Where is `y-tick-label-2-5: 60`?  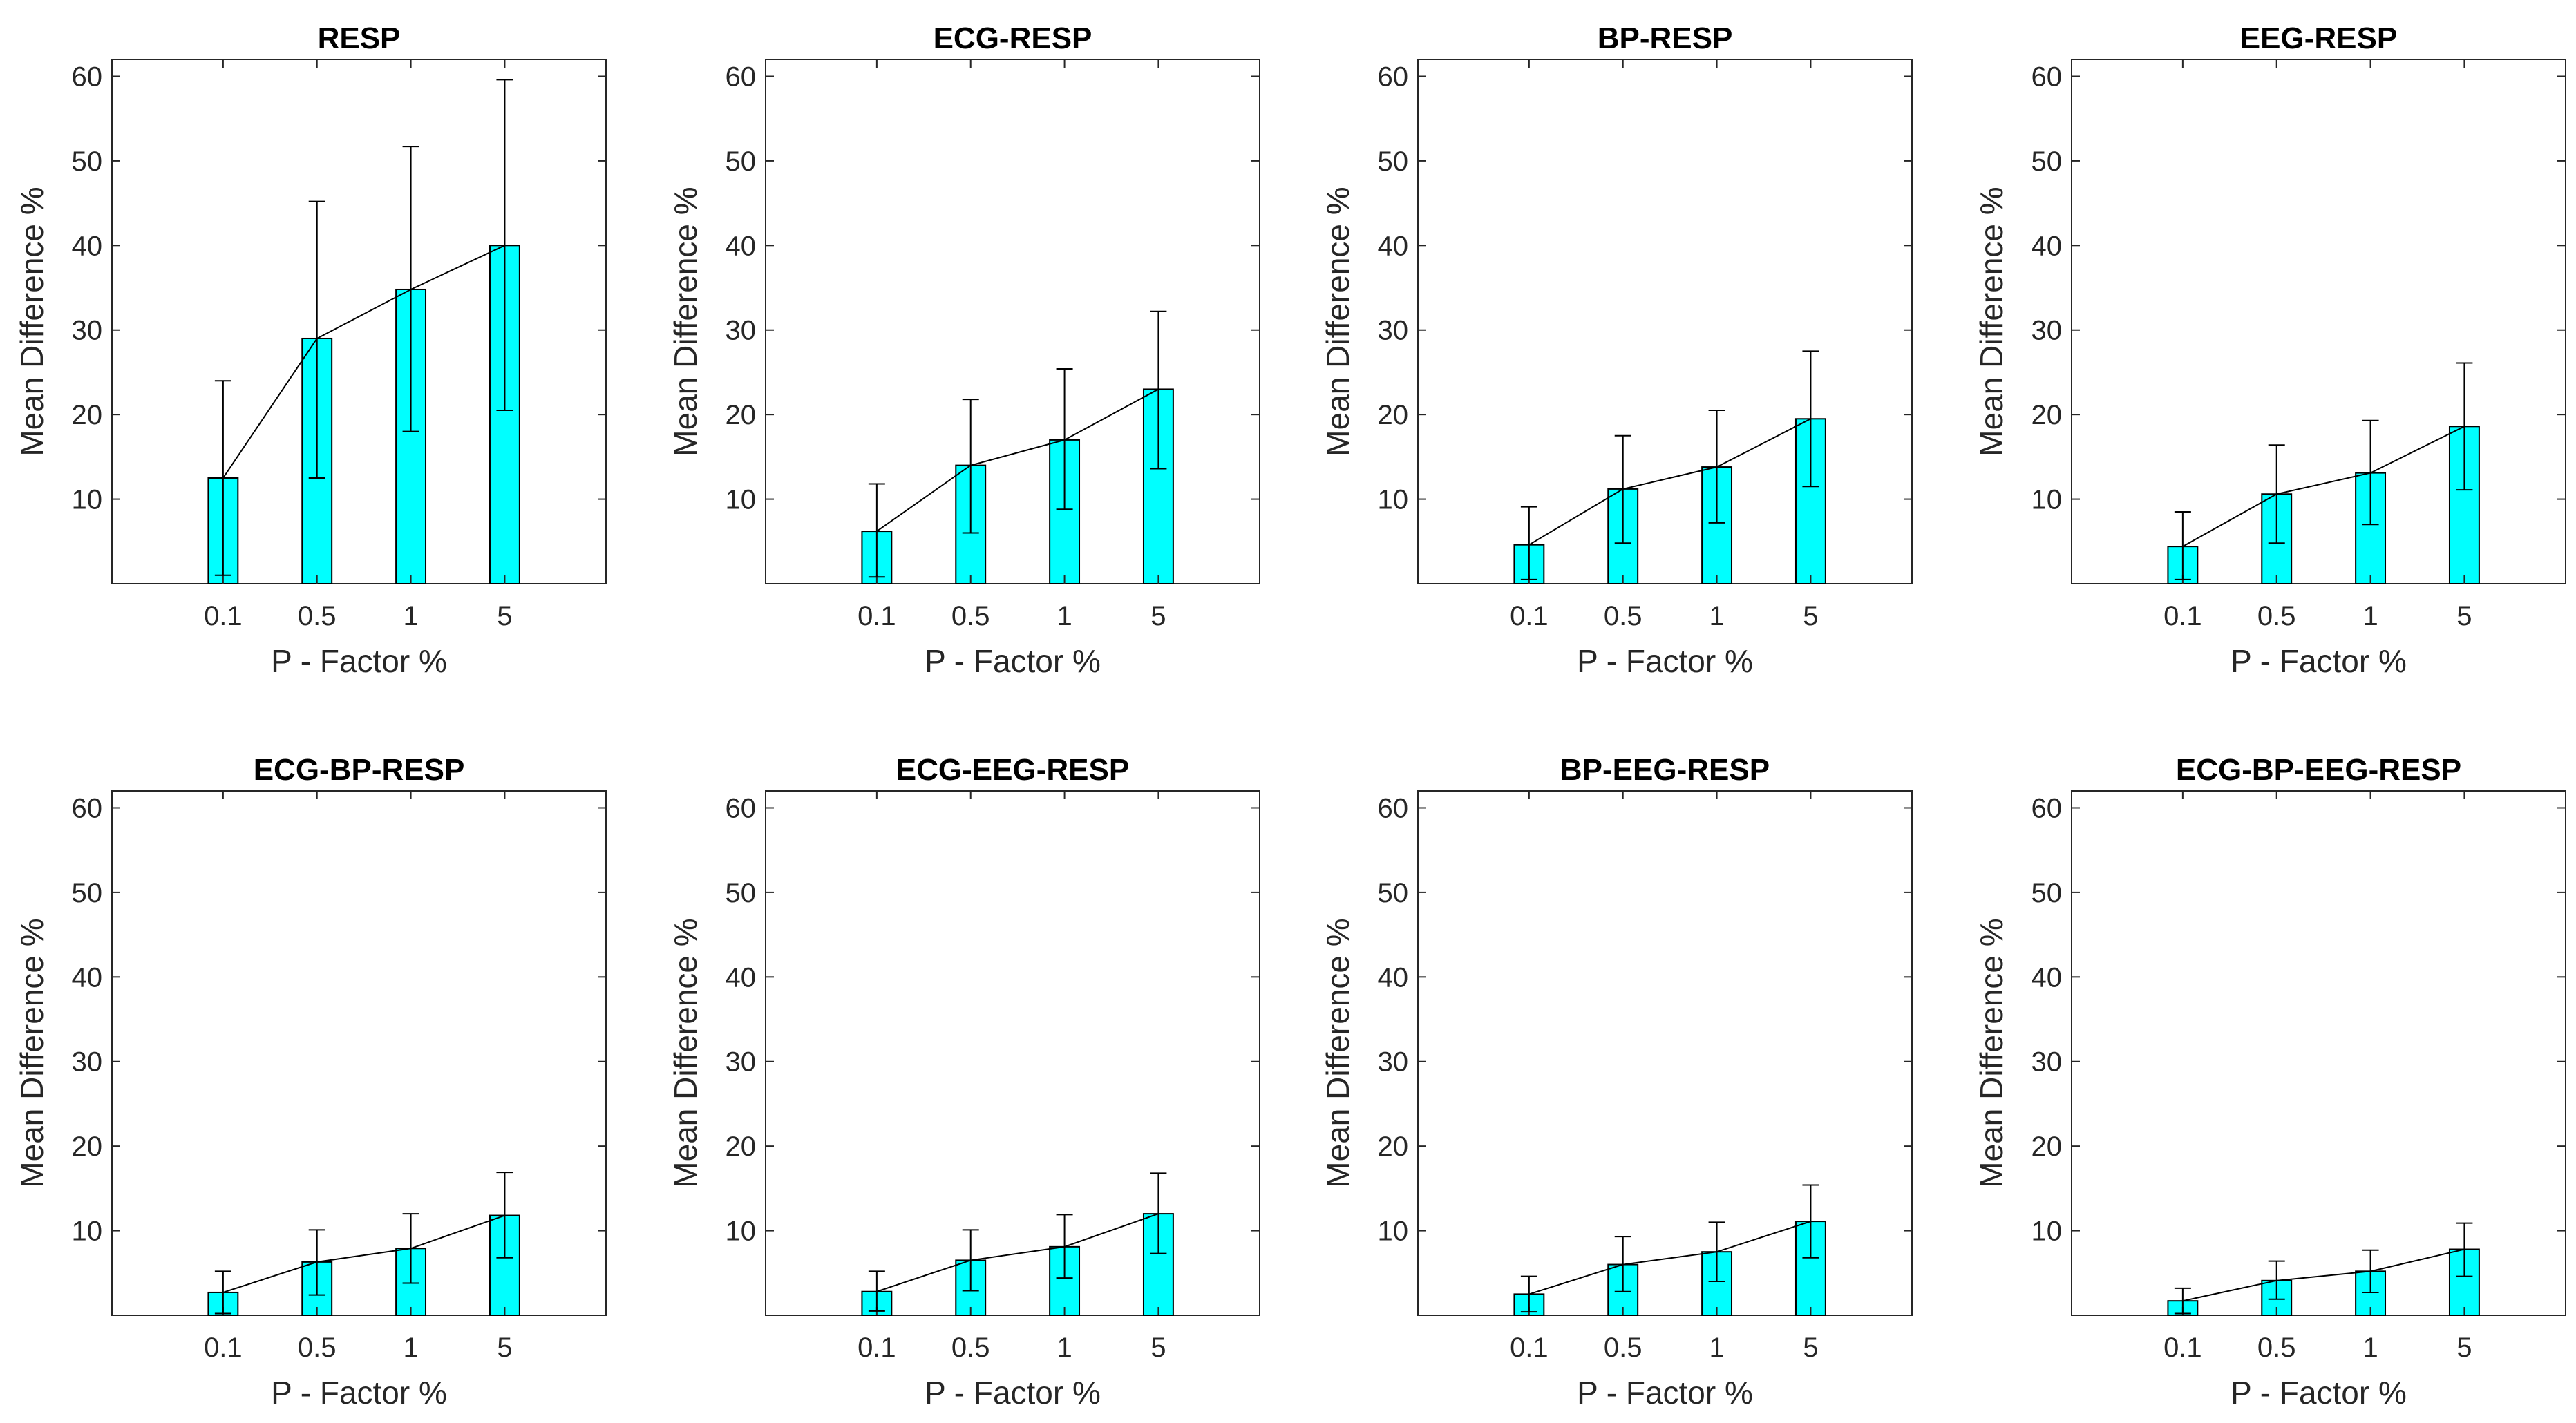 y-tick-label-2-5: 60 is located at coordinates (741, 76).